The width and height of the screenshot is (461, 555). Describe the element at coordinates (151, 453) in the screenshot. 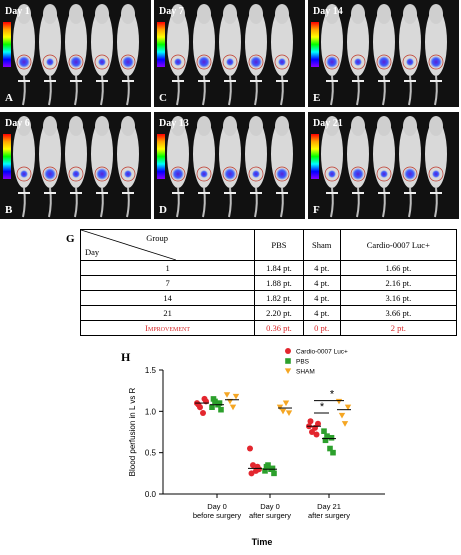

I see `y-tick-label: 0.5` at that location.